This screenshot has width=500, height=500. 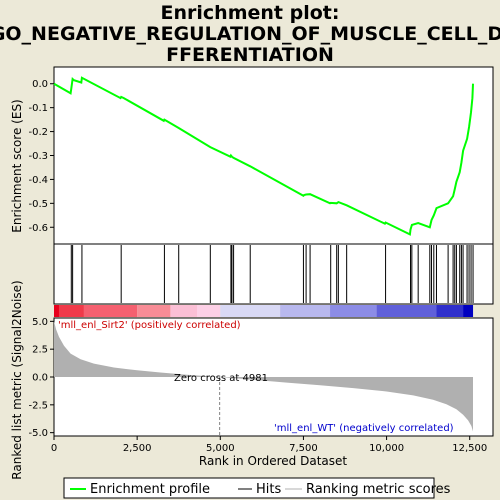 I want to click on metric-y-tick-label: 2.5, so click(x=40, y=350).